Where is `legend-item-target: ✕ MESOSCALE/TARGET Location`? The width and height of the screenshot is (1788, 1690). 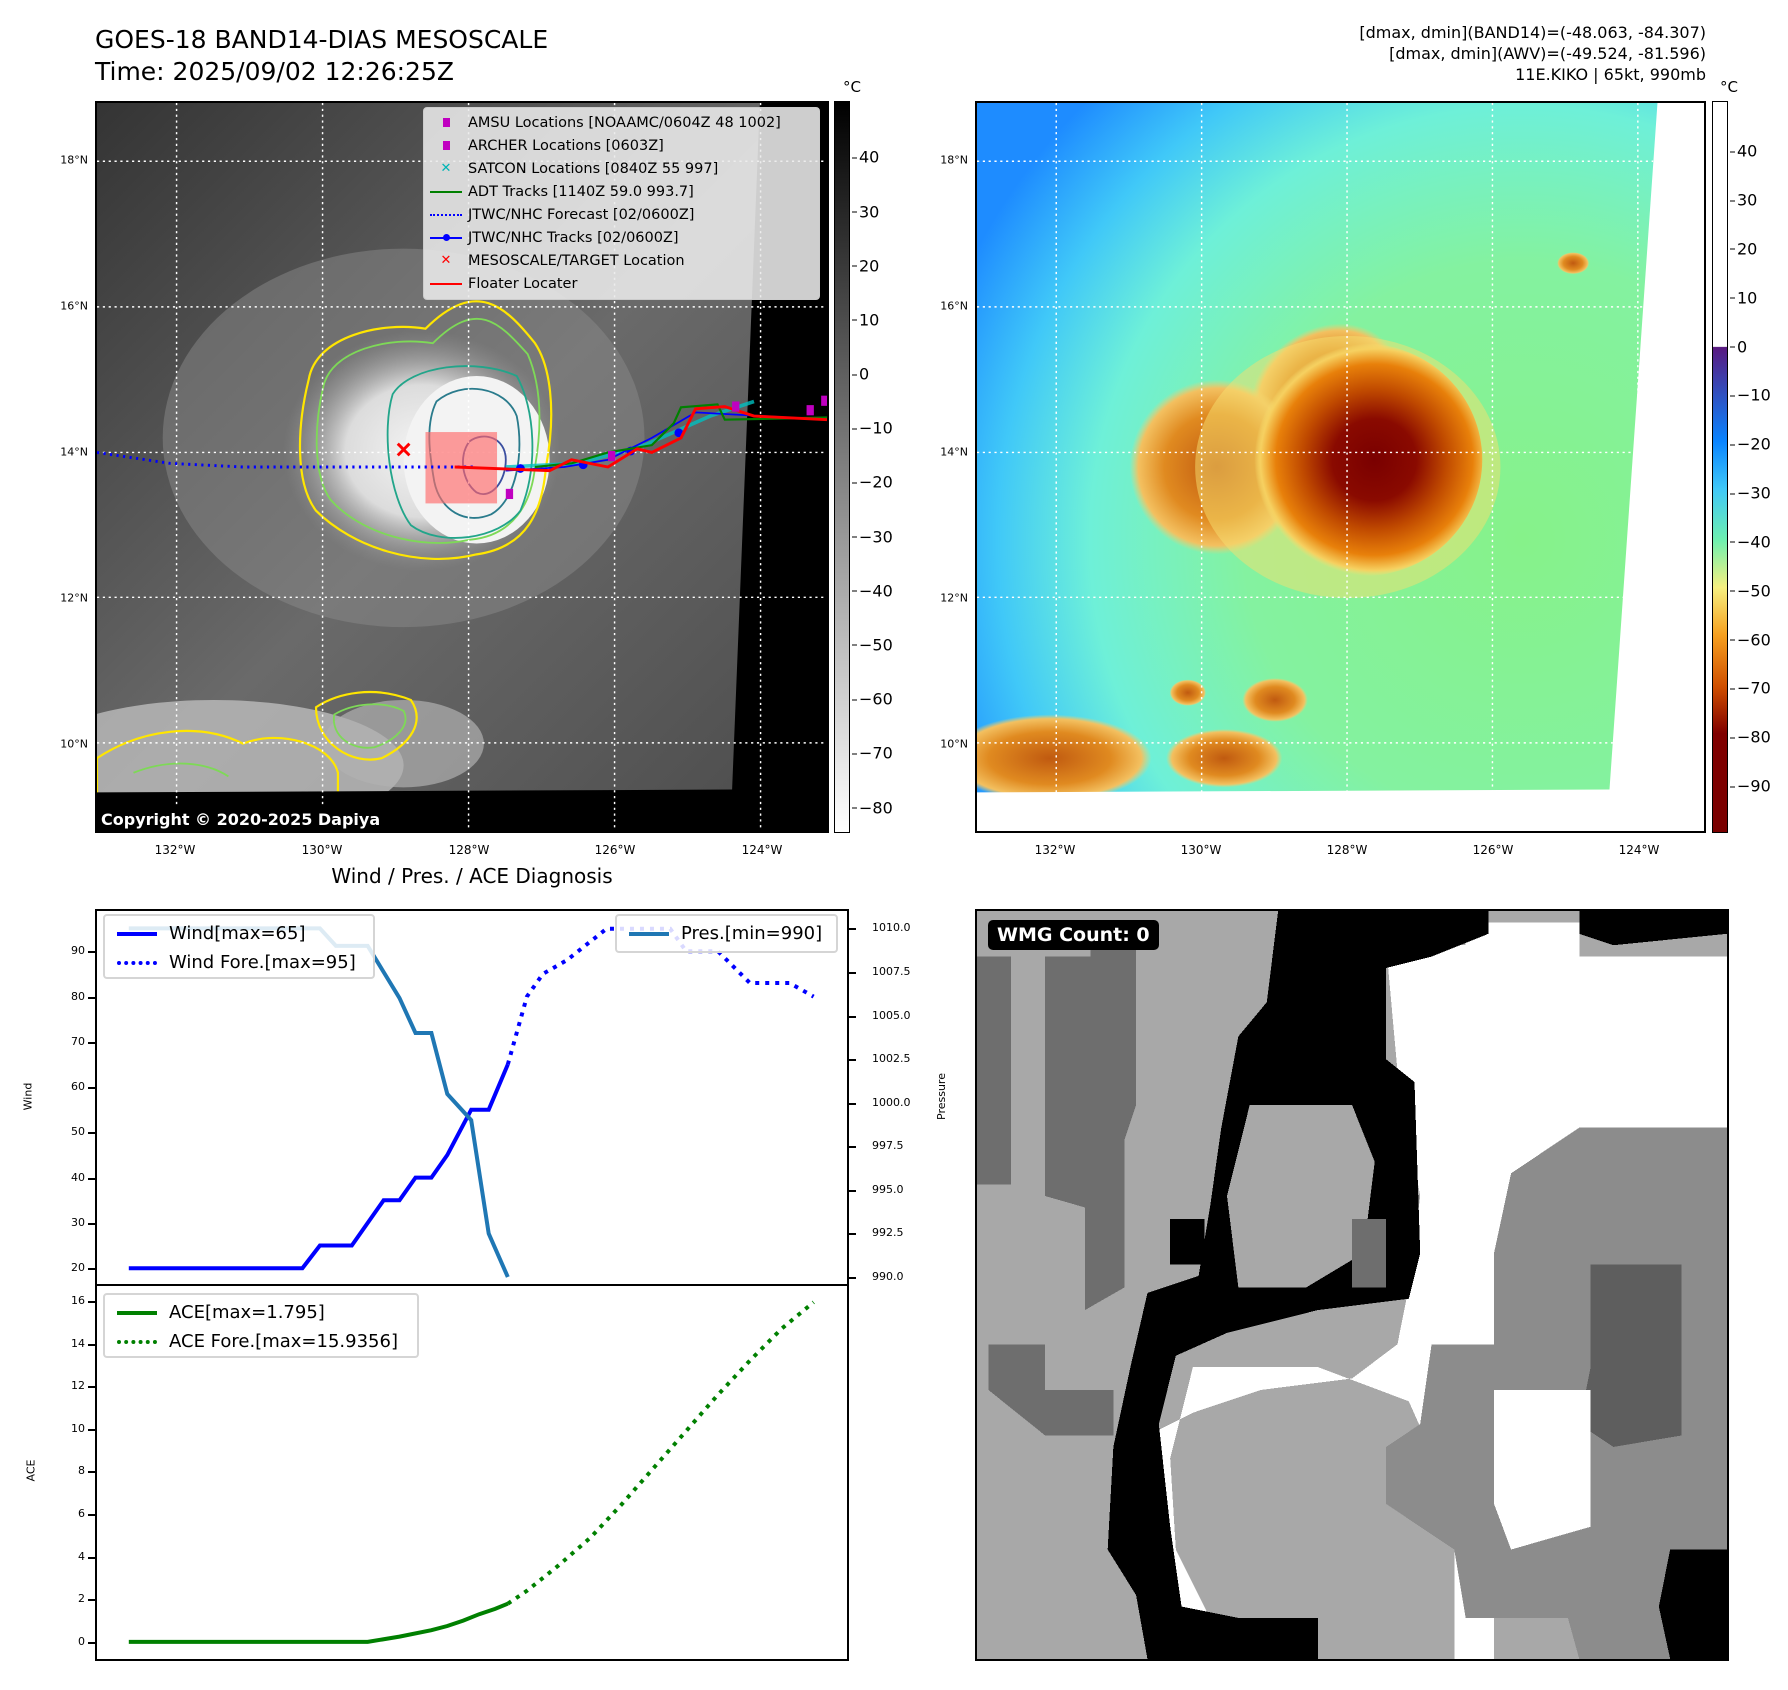
legend-item-target: ✕ MESOSCALE/TARGET Location is located at coordinates (621, 260).